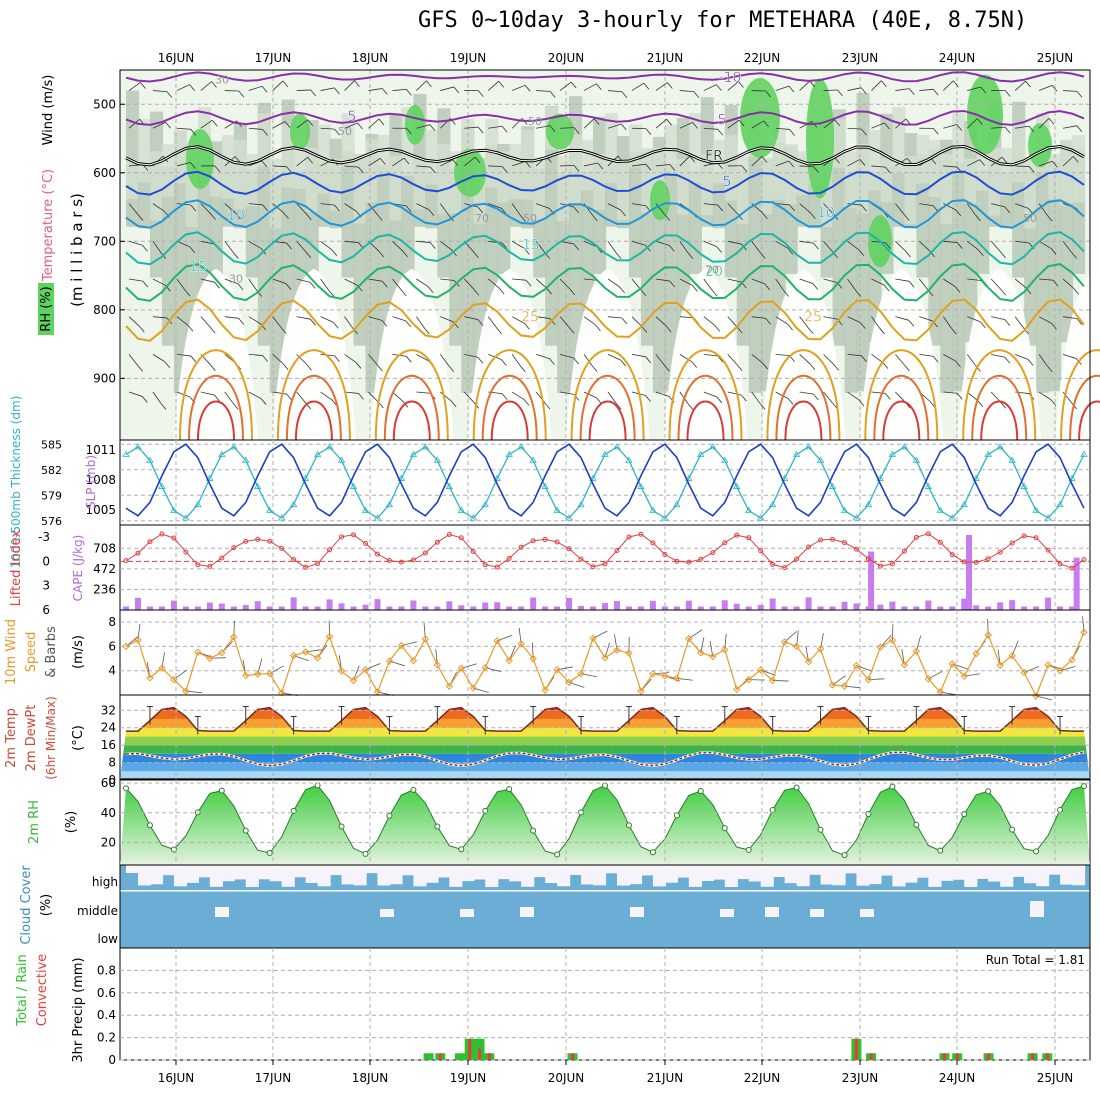 The image size is (1100, 1100). I want to click on cape-axis-label: CAPE (J/kg), so click(78, 568).